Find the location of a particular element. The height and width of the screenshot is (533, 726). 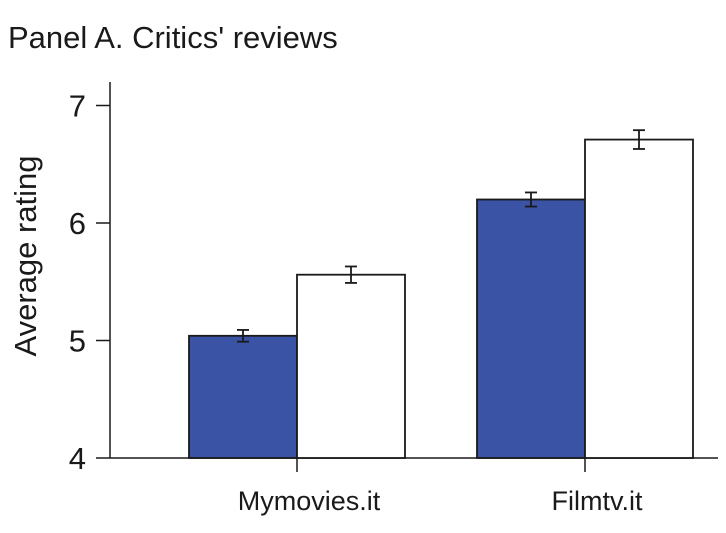

x-tick-label: Mymovies.it is located at coordinates (309, 501).